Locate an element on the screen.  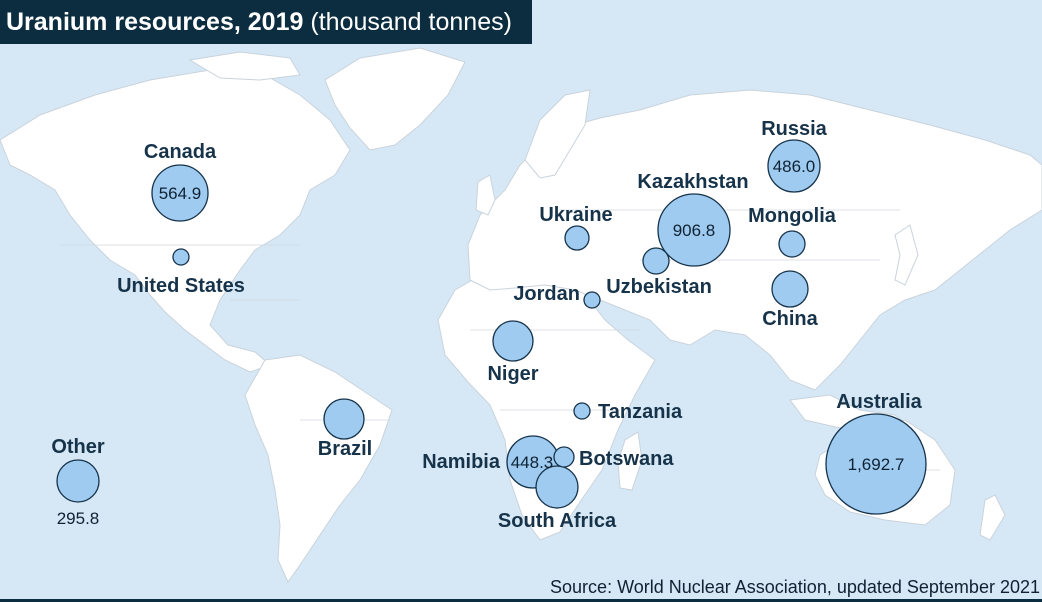
label-botswana: Botswana is located at coordinates (626, 459).